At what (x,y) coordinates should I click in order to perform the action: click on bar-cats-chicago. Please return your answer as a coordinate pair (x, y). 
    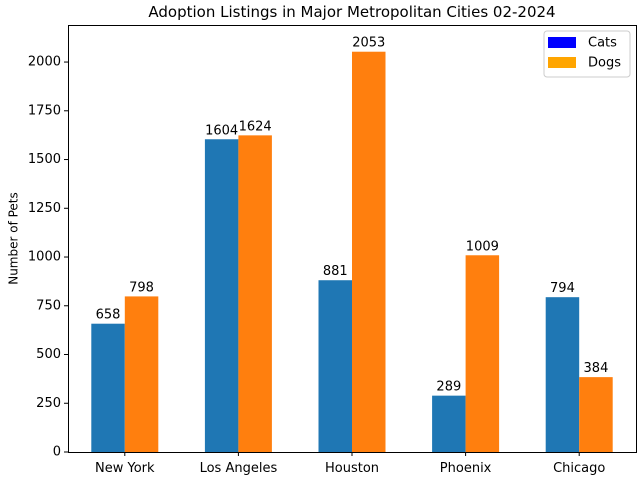
    Looking at the image, I should click on (562, 374).